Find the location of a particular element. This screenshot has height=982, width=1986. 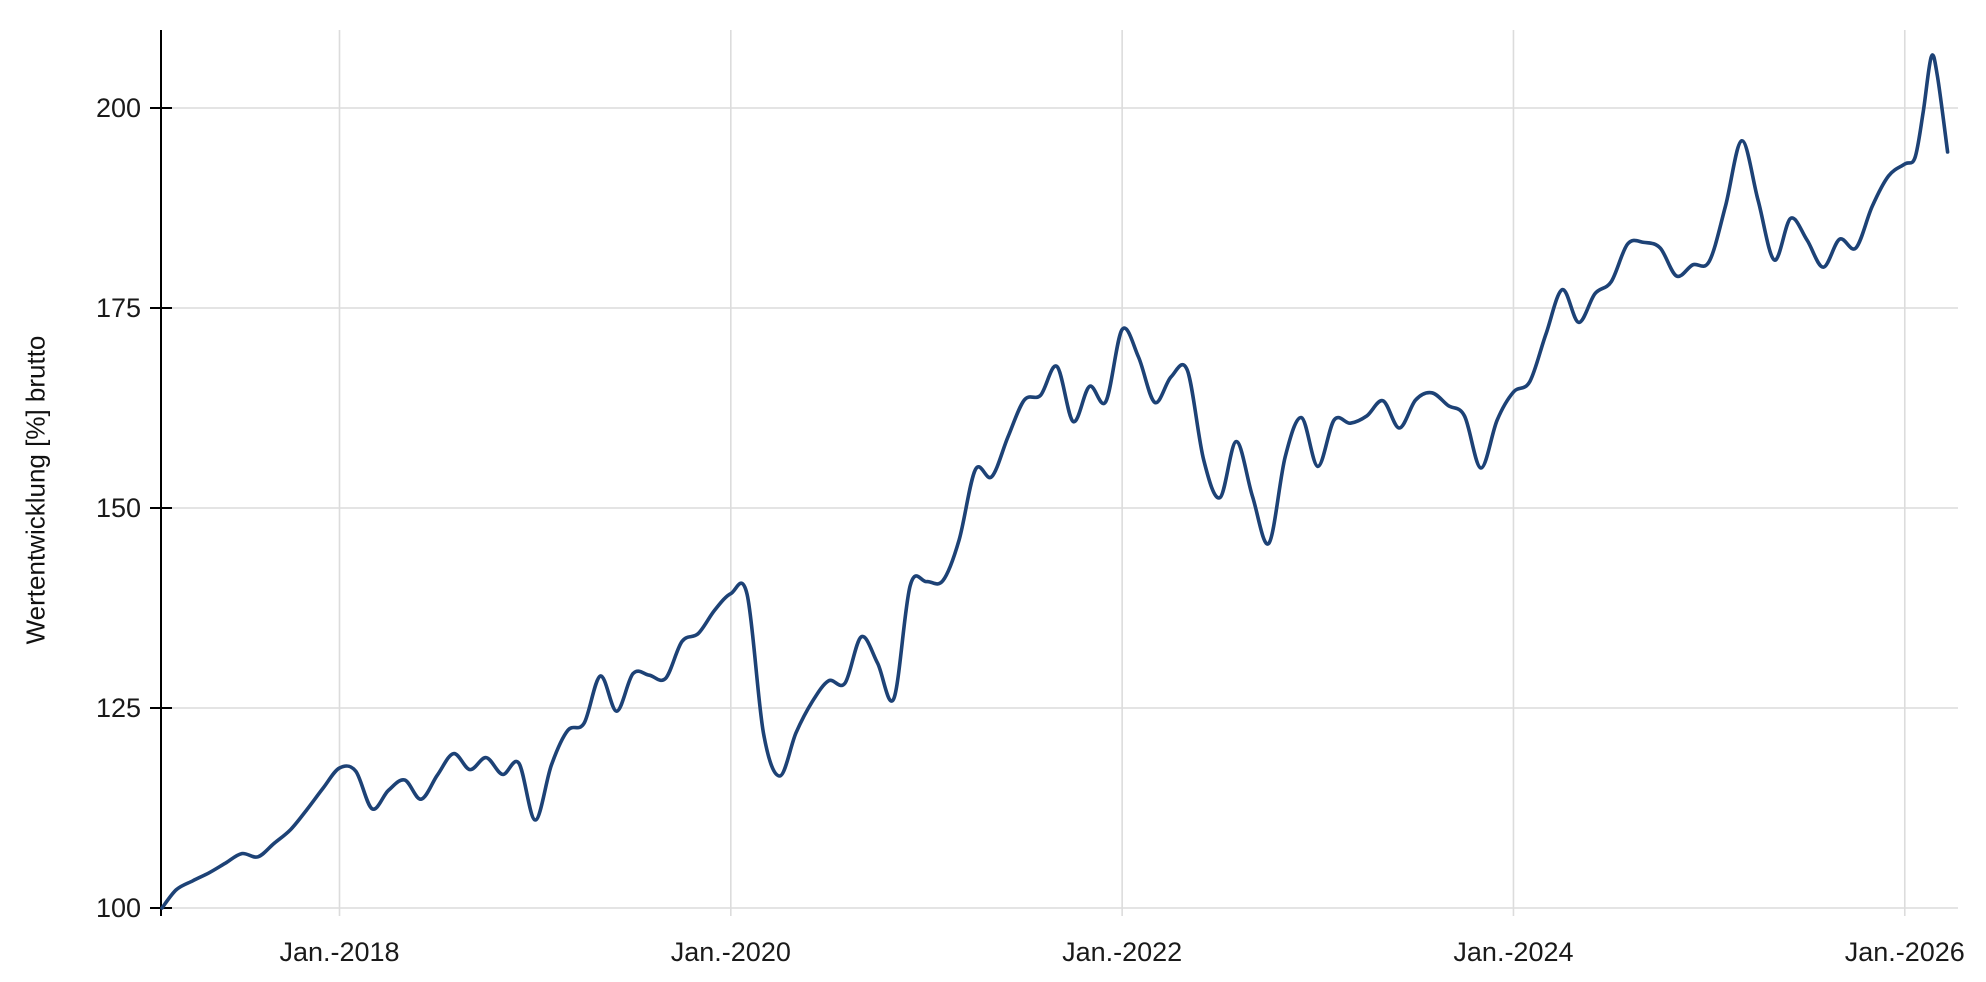

y-tick-label: 200 is located at coordinates (118, 108).